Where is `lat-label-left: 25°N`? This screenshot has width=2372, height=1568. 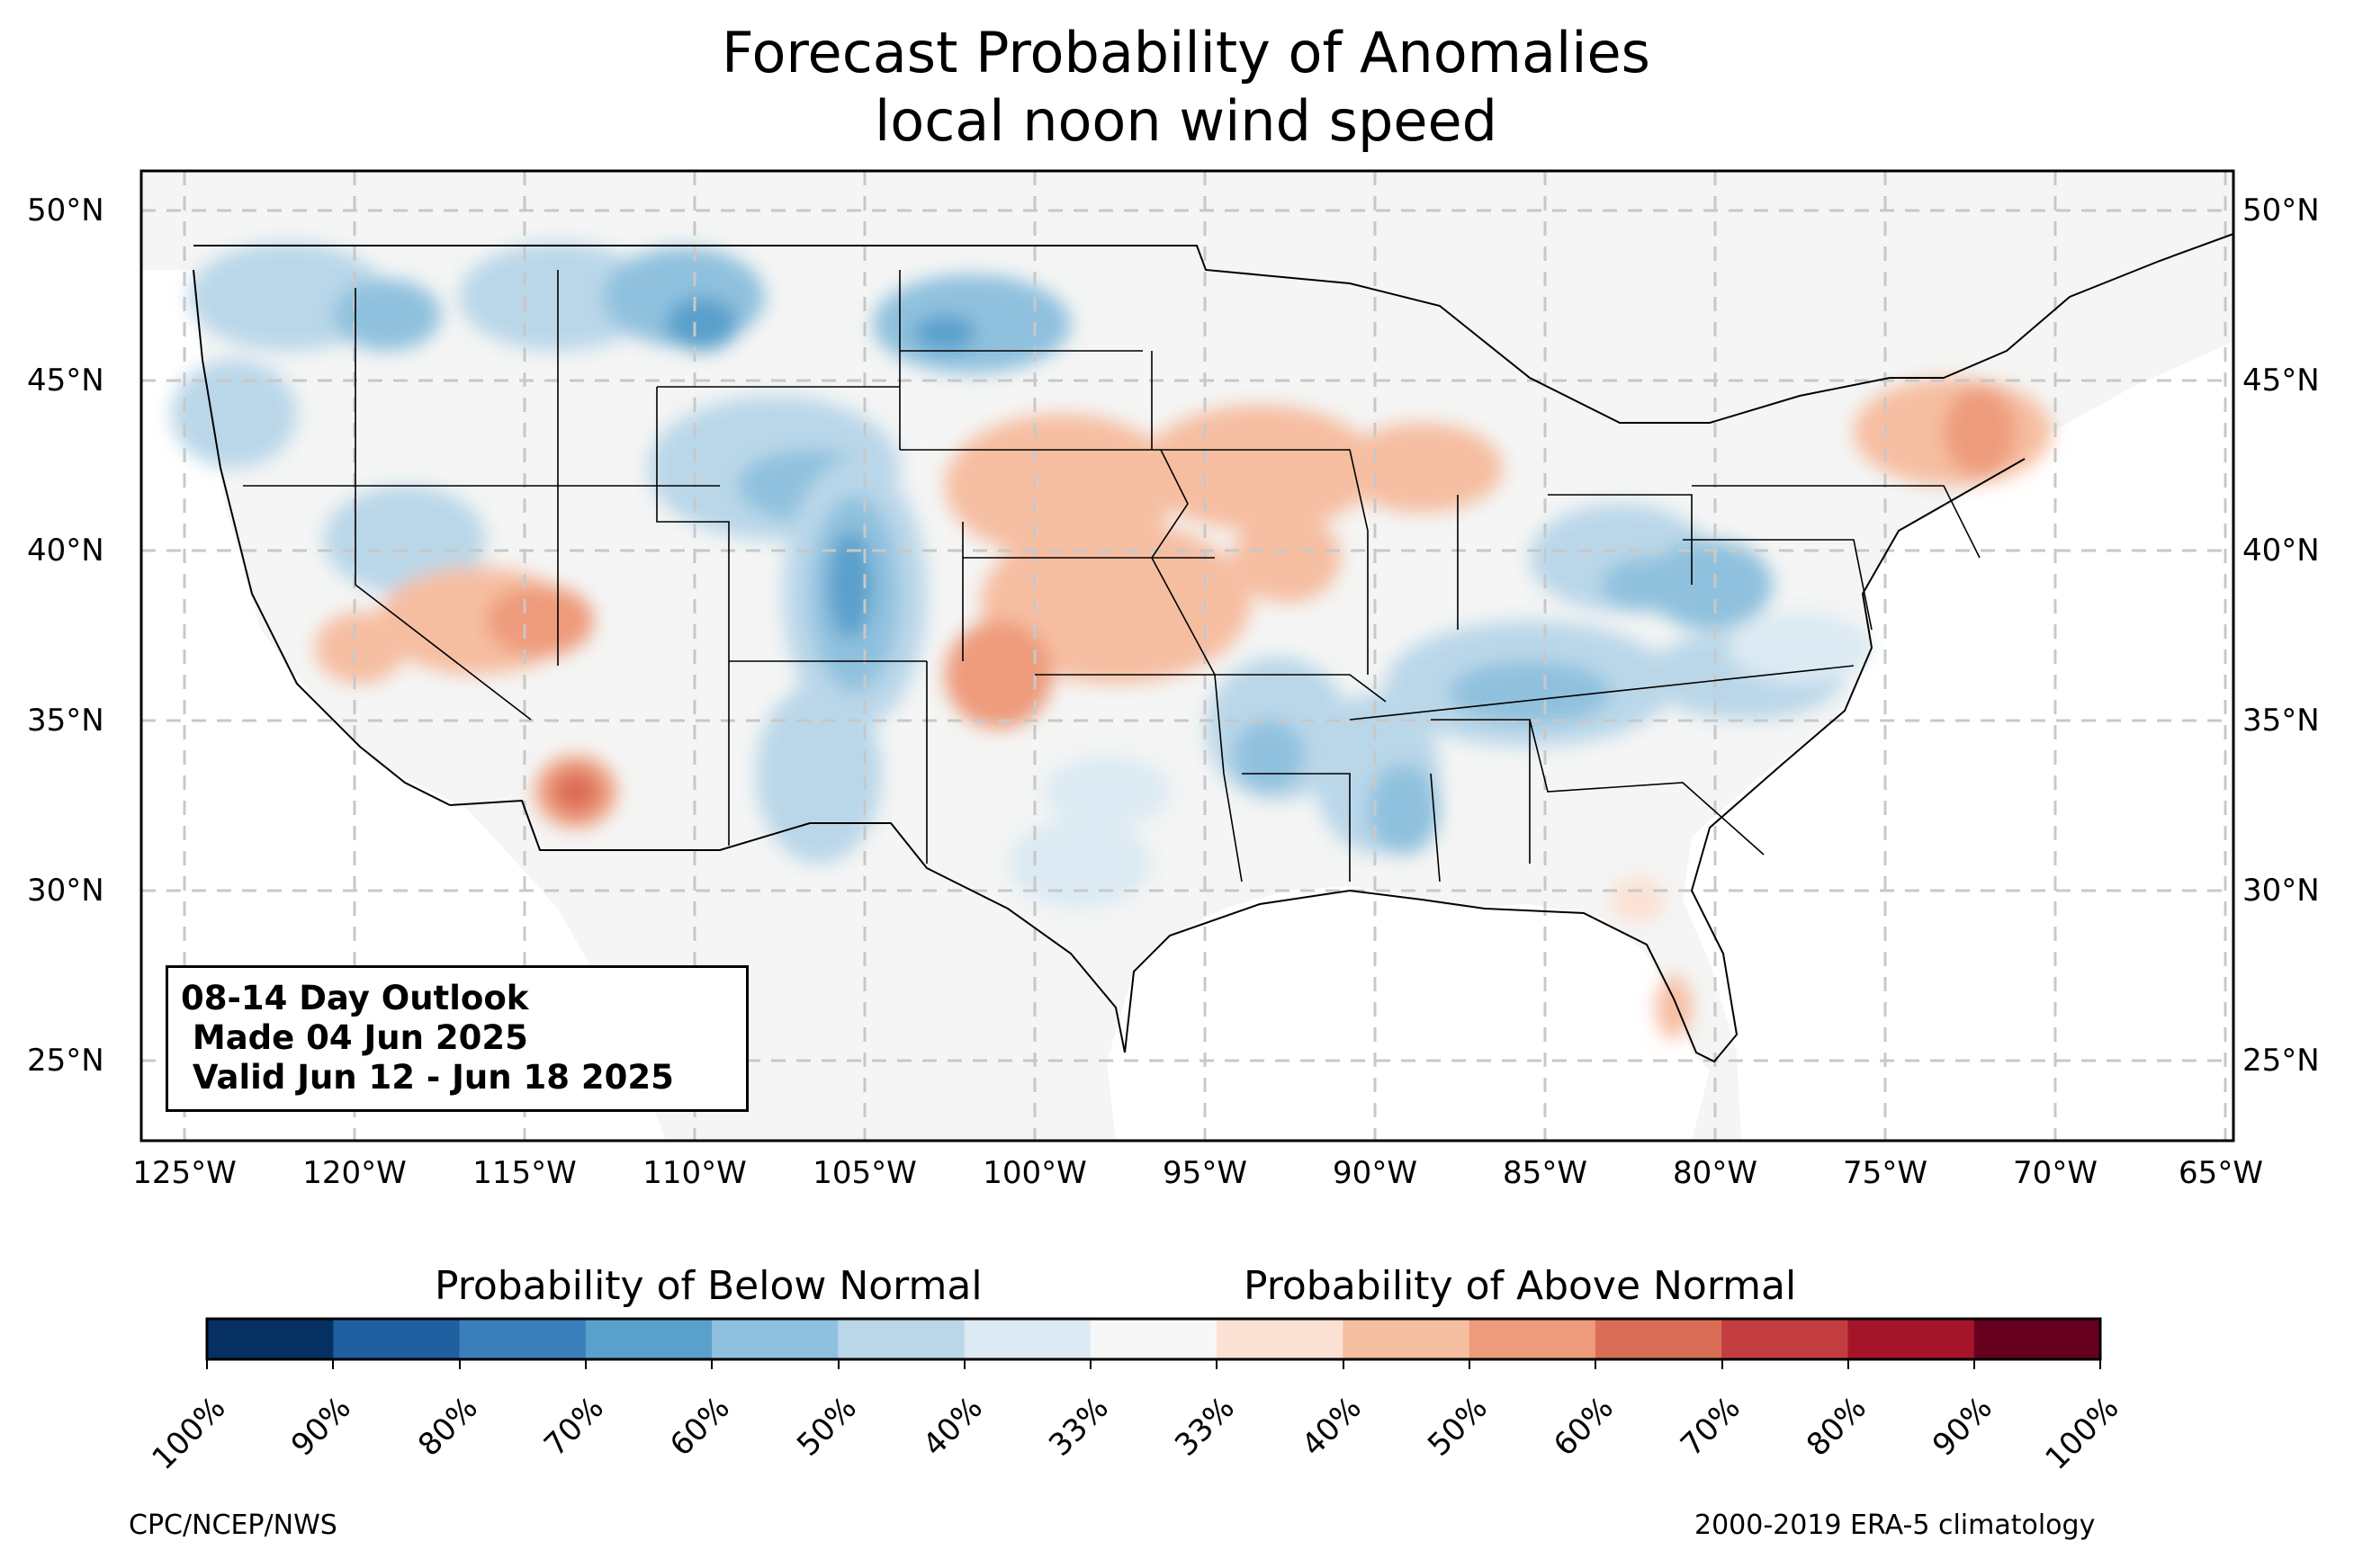
lat-label-left: 25°N is located at coordinates (65, 1061).